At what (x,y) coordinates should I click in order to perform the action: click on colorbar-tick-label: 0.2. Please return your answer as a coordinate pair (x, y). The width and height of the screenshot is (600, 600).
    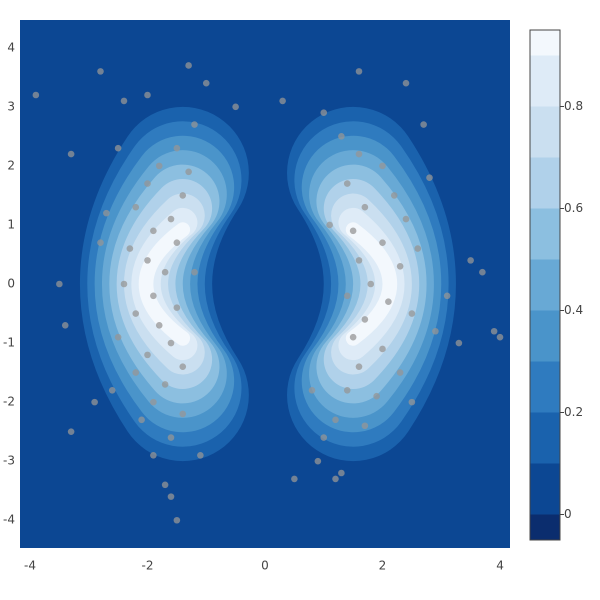
    Looking at the image, I should click on (573, 412).